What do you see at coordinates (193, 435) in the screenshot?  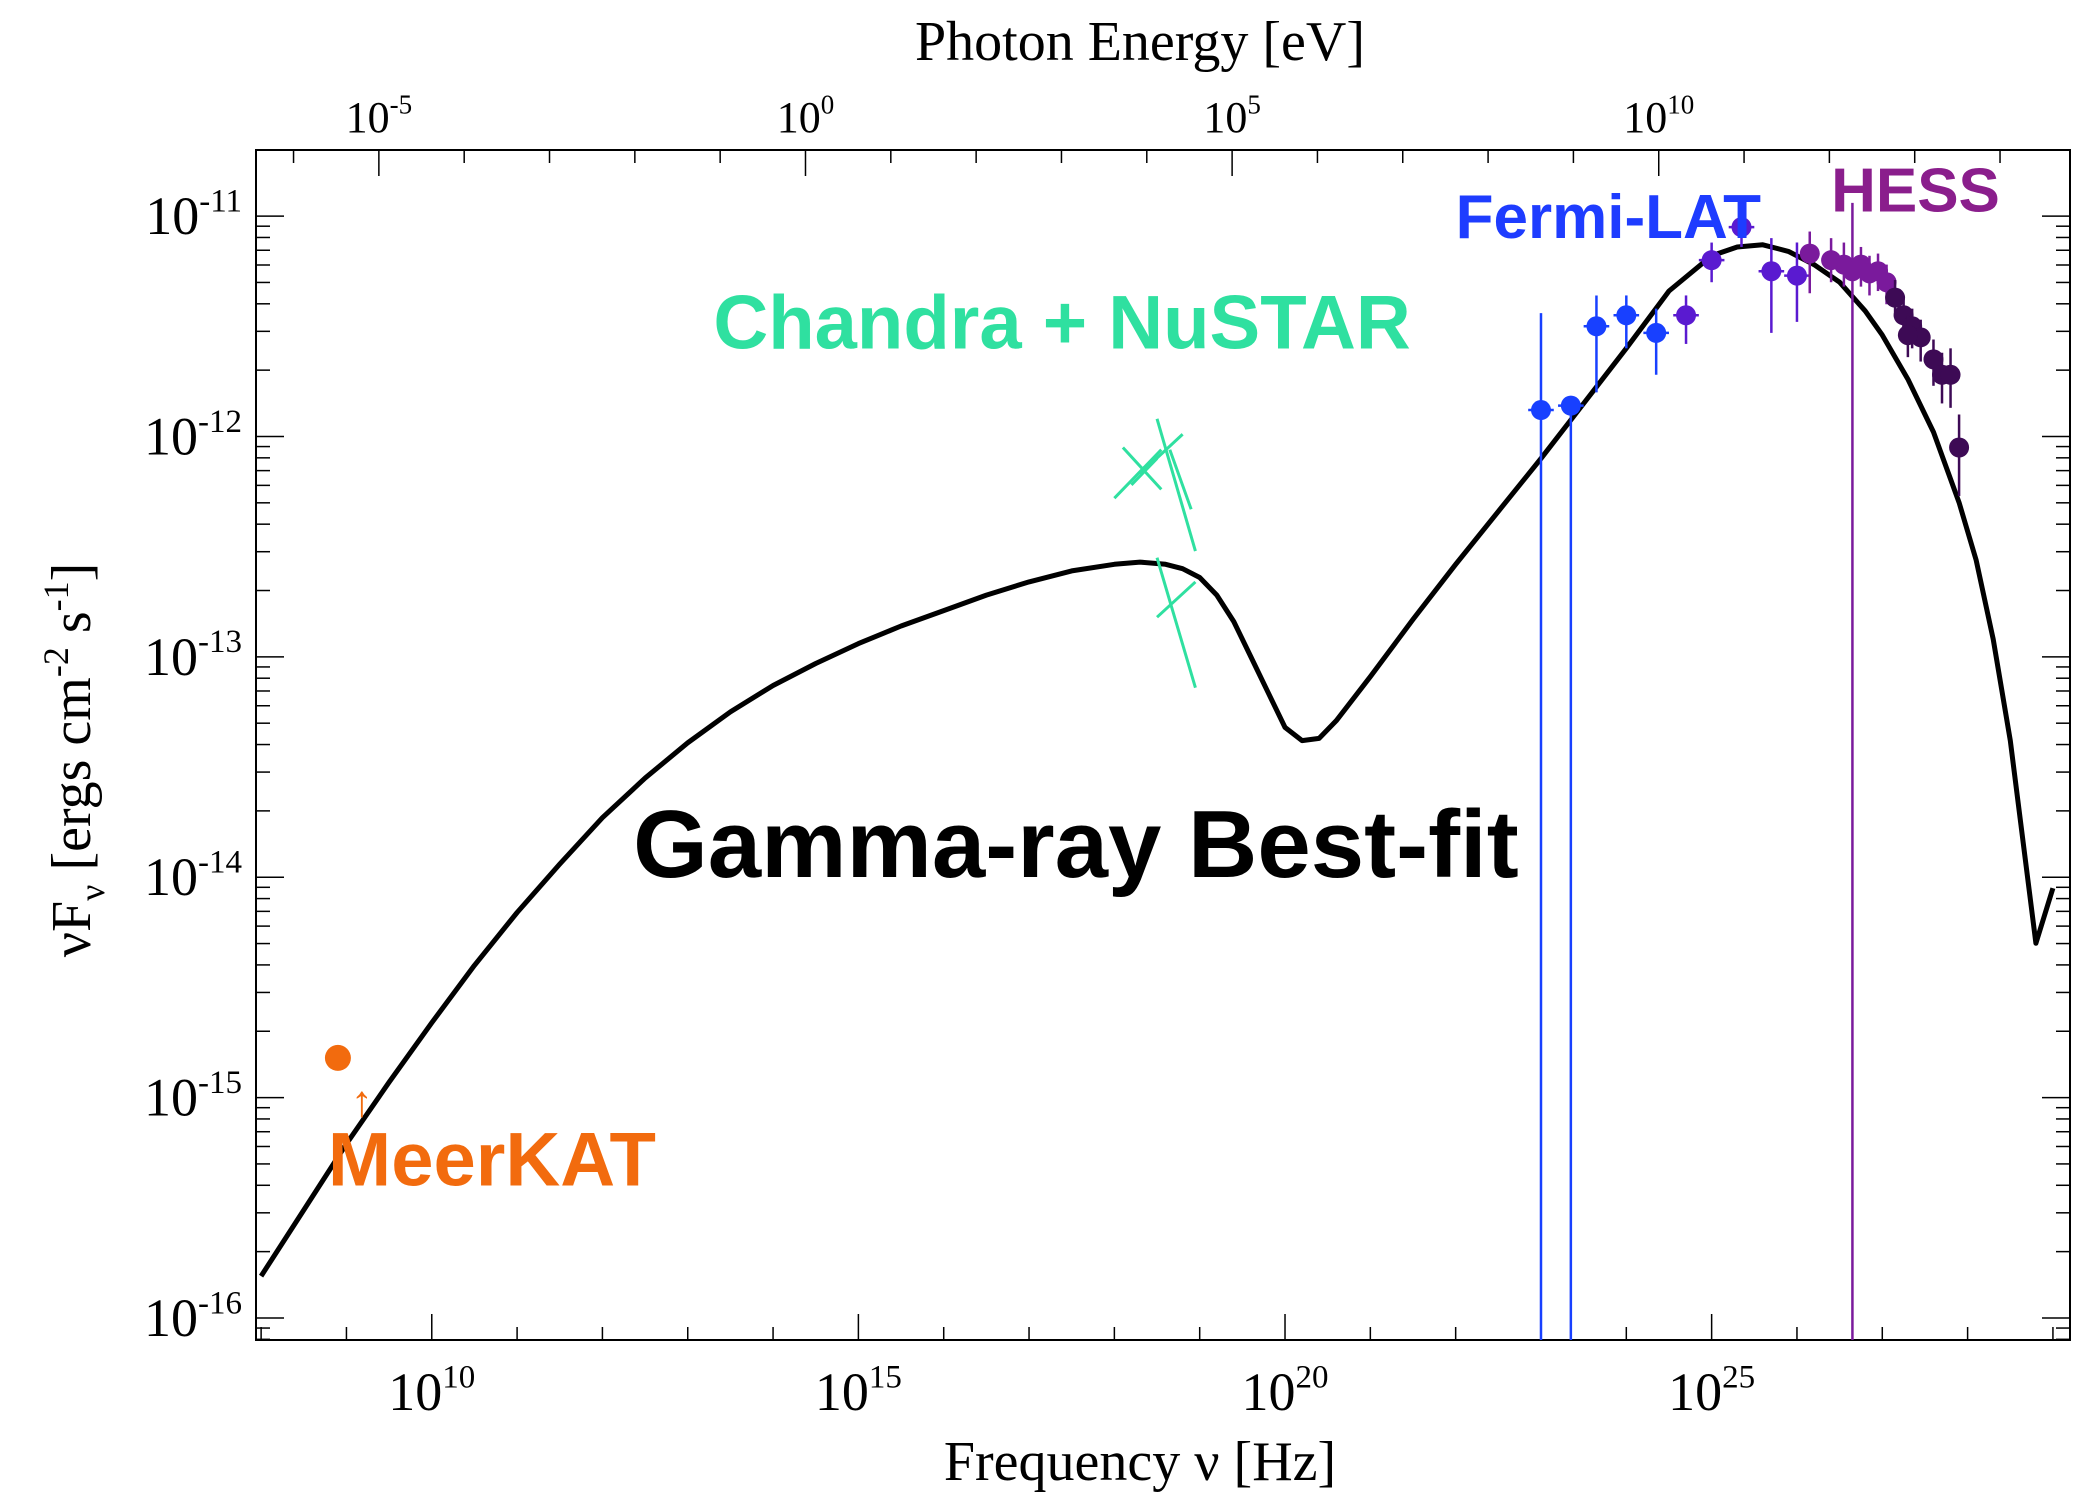 I see `y-tick-label: 10-12` at bounding box center [193, 435].